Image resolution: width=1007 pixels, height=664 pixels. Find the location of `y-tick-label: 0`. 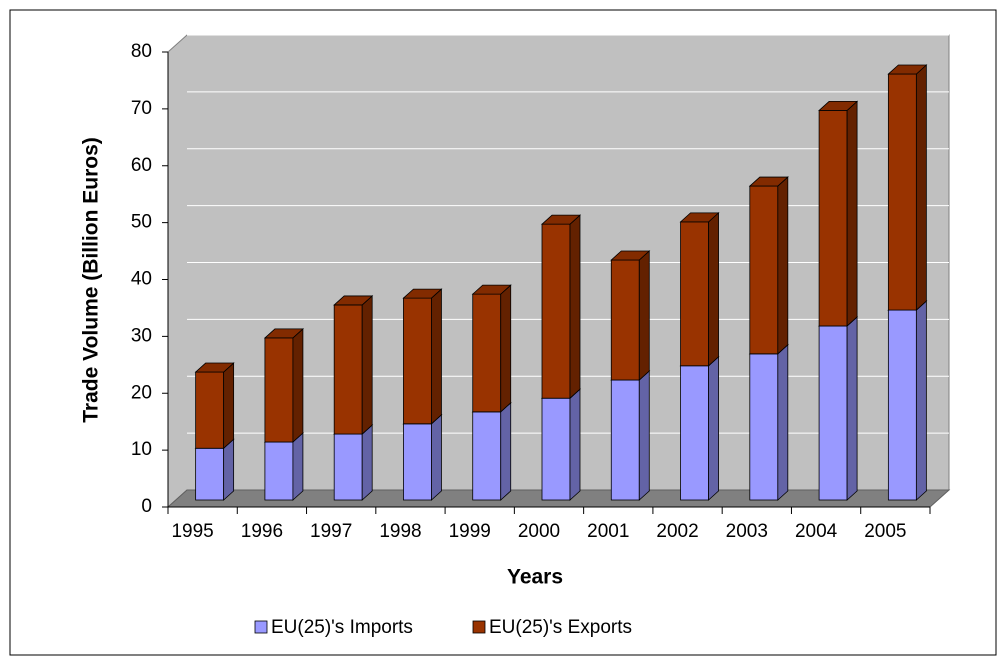

y-tick-label: 0 is located at coordinates (146, 506).